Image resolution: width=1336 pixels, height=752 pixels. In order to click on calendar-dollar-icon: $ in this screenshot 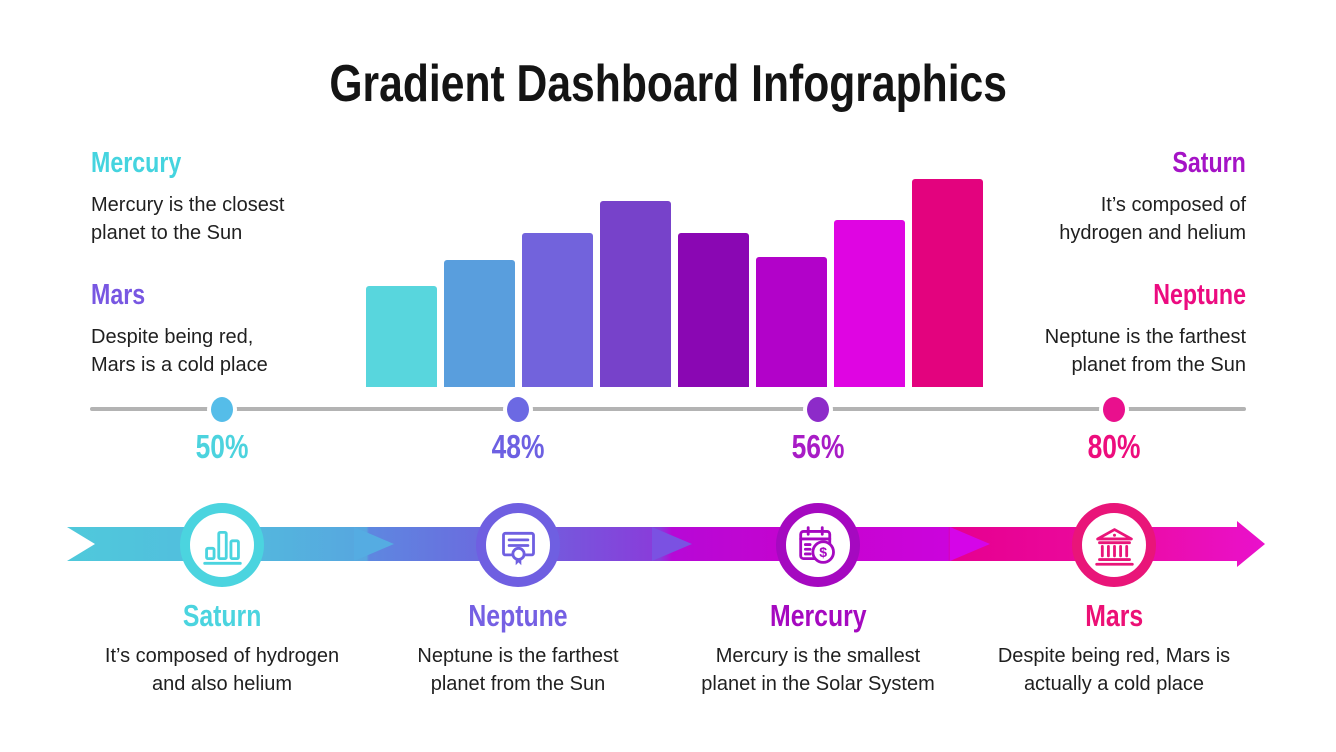, I will do `click(816, 544)`.